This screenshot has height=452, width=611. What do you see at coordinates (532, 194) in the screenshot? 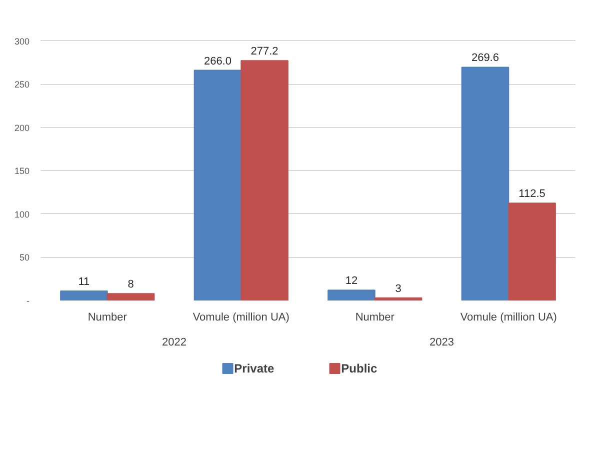
I see `data-label: 112.5` at bounding box center [532, 194].